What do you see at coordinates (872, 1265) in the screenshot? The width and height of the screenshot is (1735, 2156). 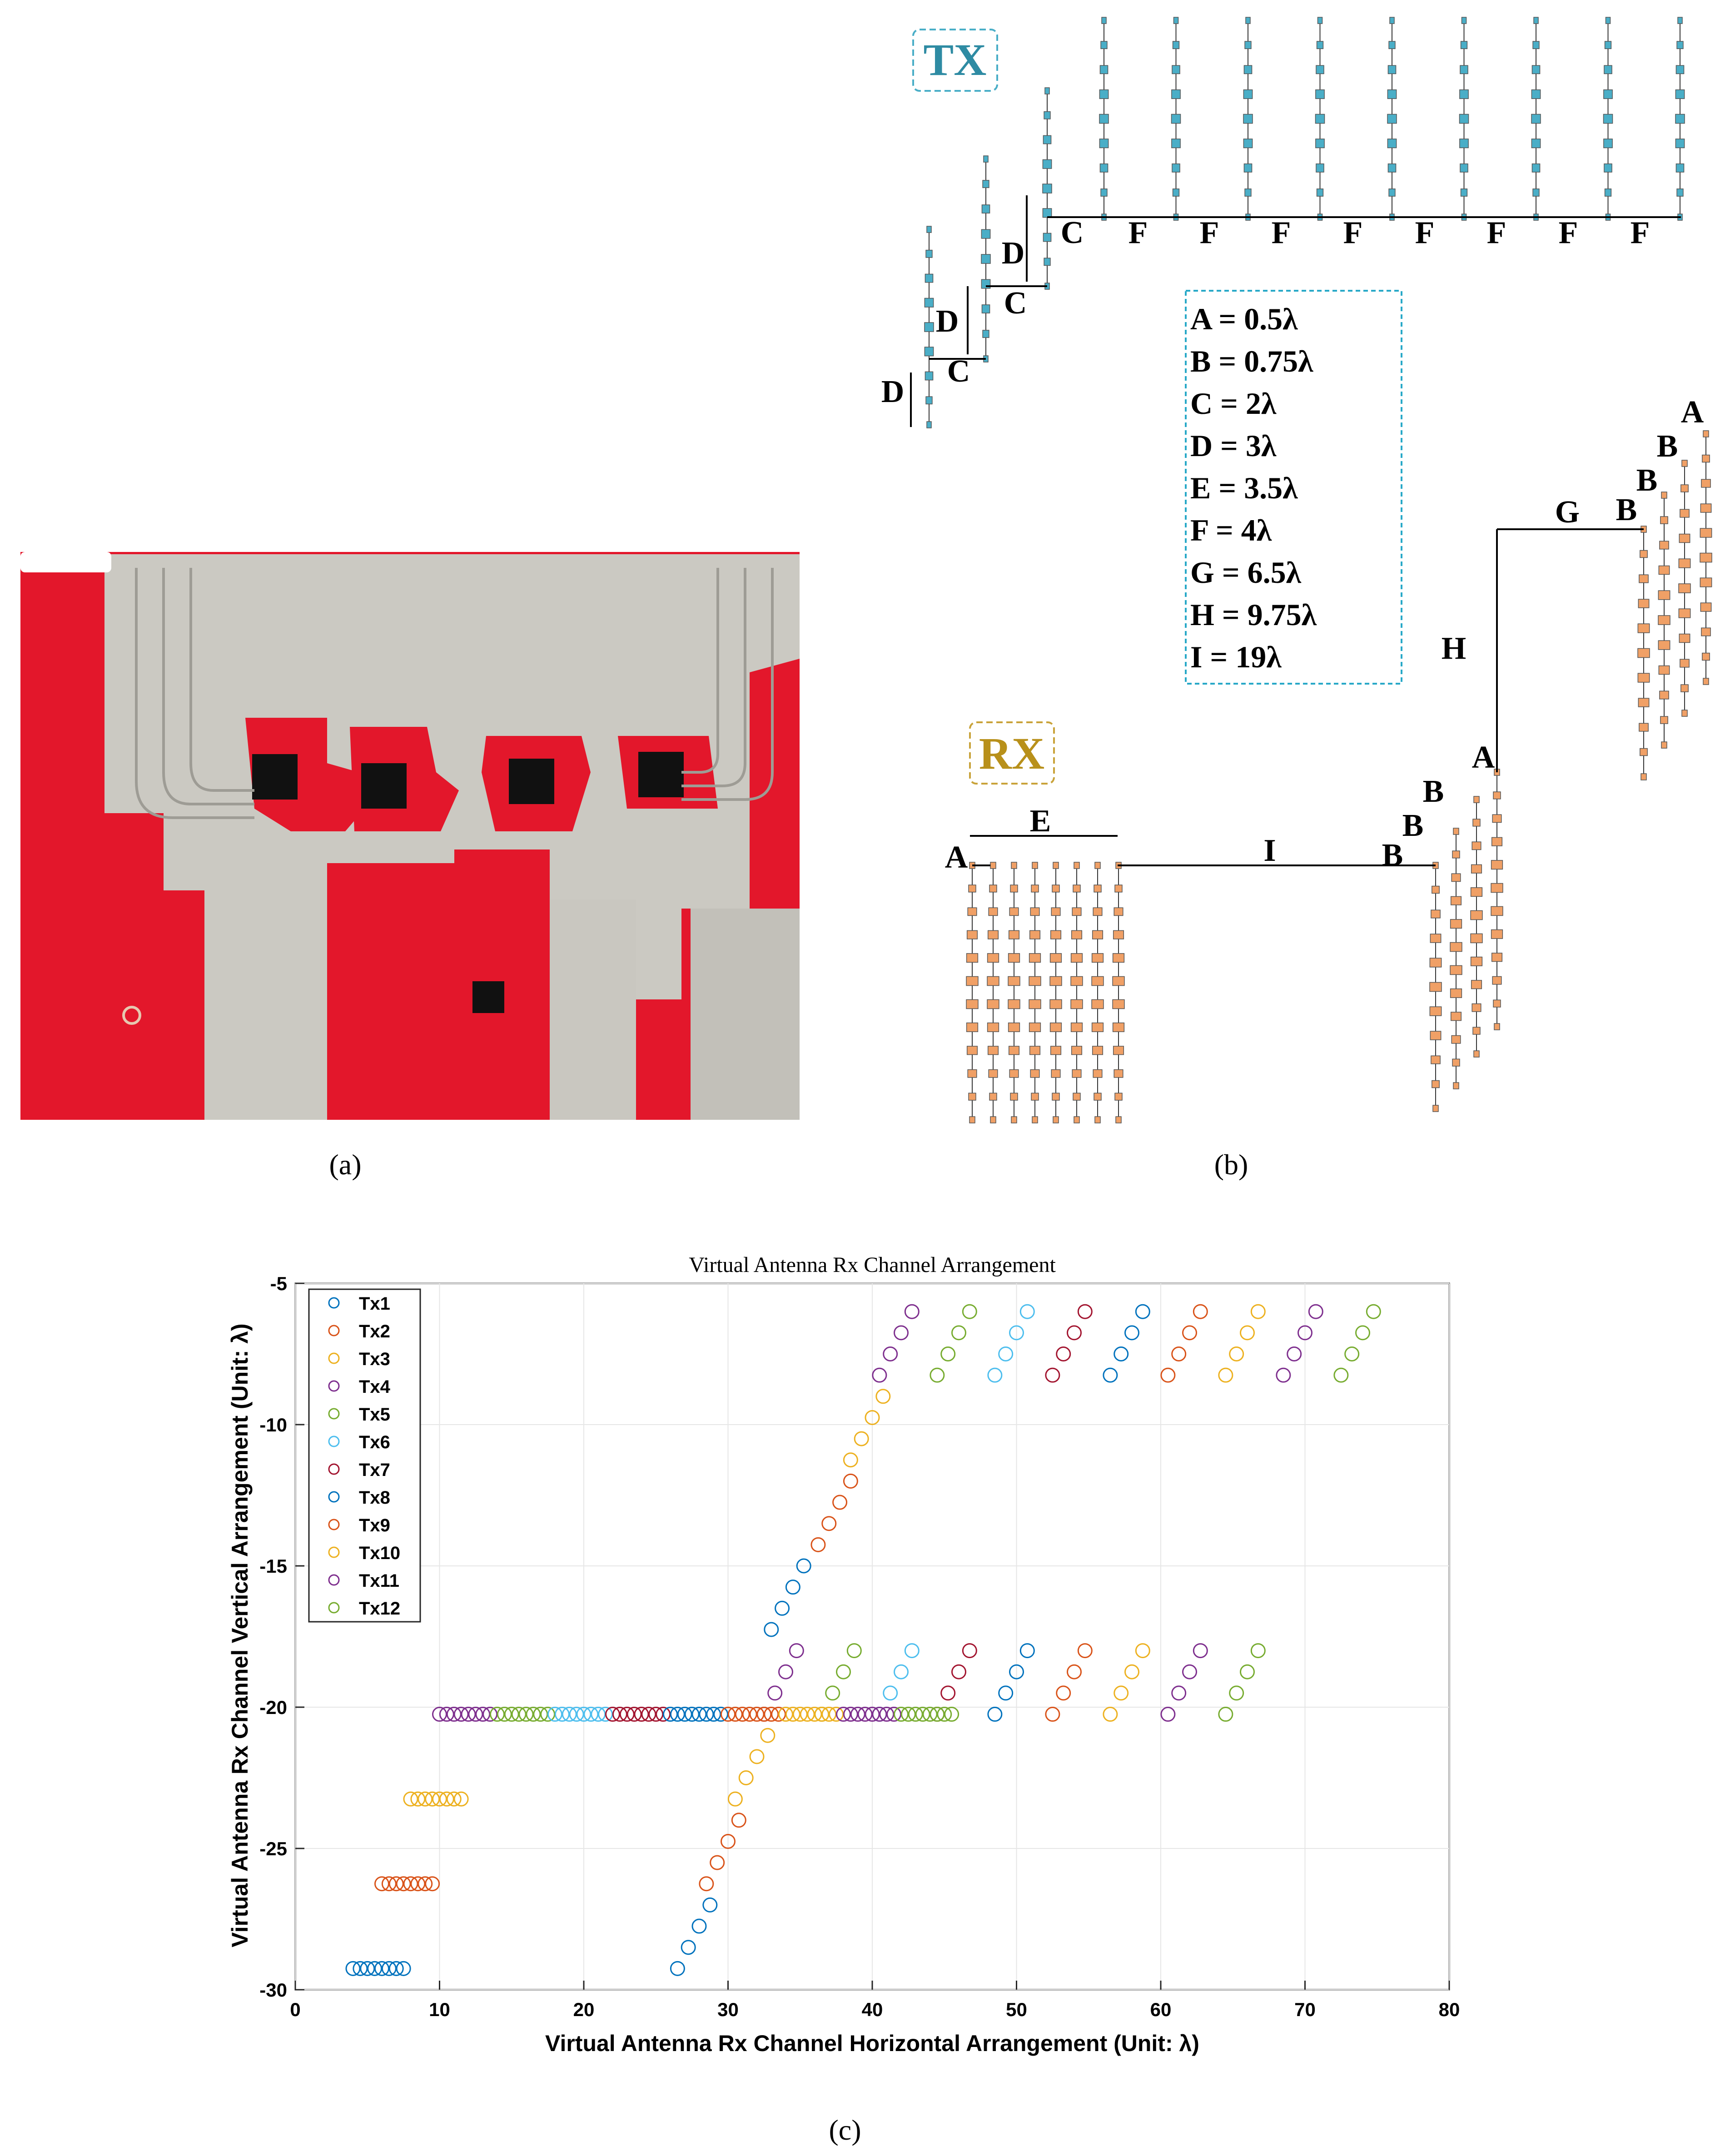 I see `chart-title: Virtual Antenna Rx Channel Arrangement` at bounding box center [872, 1265].